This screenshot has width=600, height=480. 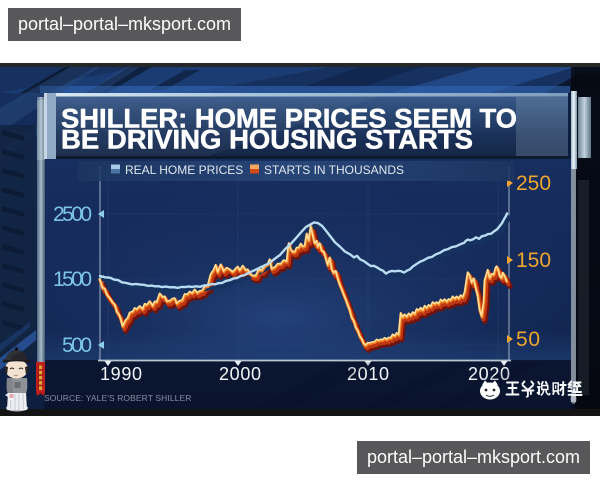 What do you see at coordinates (72, 279) in the screenshot?
I see `svg-text: 1500` at bounding box center [72, 279].